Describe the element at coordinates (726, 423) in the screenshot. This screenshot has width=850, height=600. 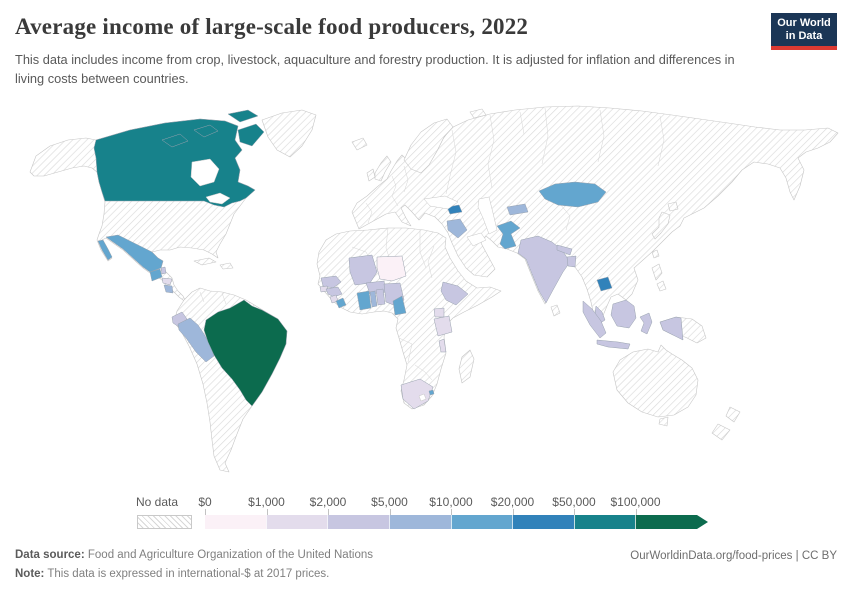
I see `landmass-new-zealand` at that location.